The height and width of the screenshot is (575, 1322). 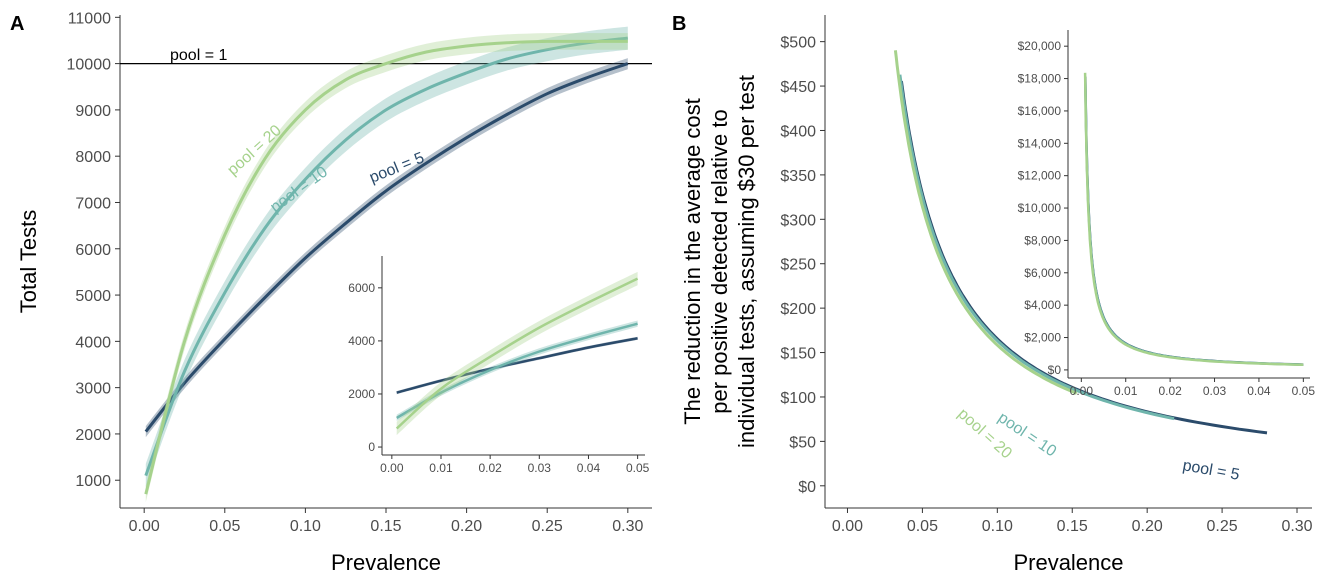 I want to click on panel-b-x-tick-label: 0.10, so click(x=997, y=526).